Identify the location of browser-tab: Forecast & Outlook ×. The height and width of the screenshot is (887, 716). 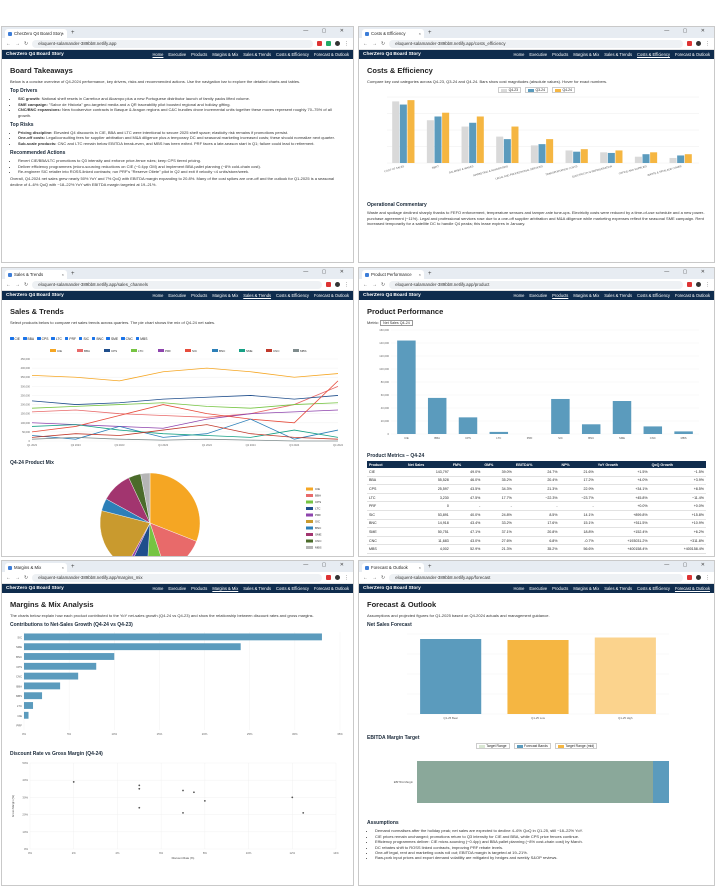
(393, 567).